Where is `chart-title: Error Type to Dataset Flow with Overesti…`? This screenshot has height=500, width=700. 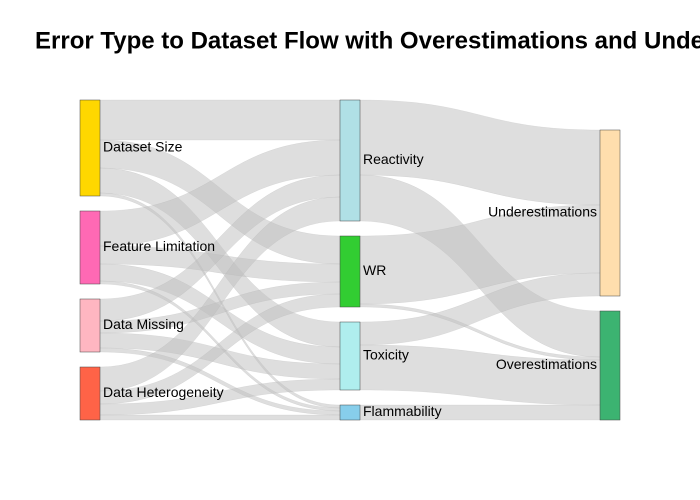
chart-title: Error Type to Dataset Flow with Overesti… is located at coordinates (367, 40).